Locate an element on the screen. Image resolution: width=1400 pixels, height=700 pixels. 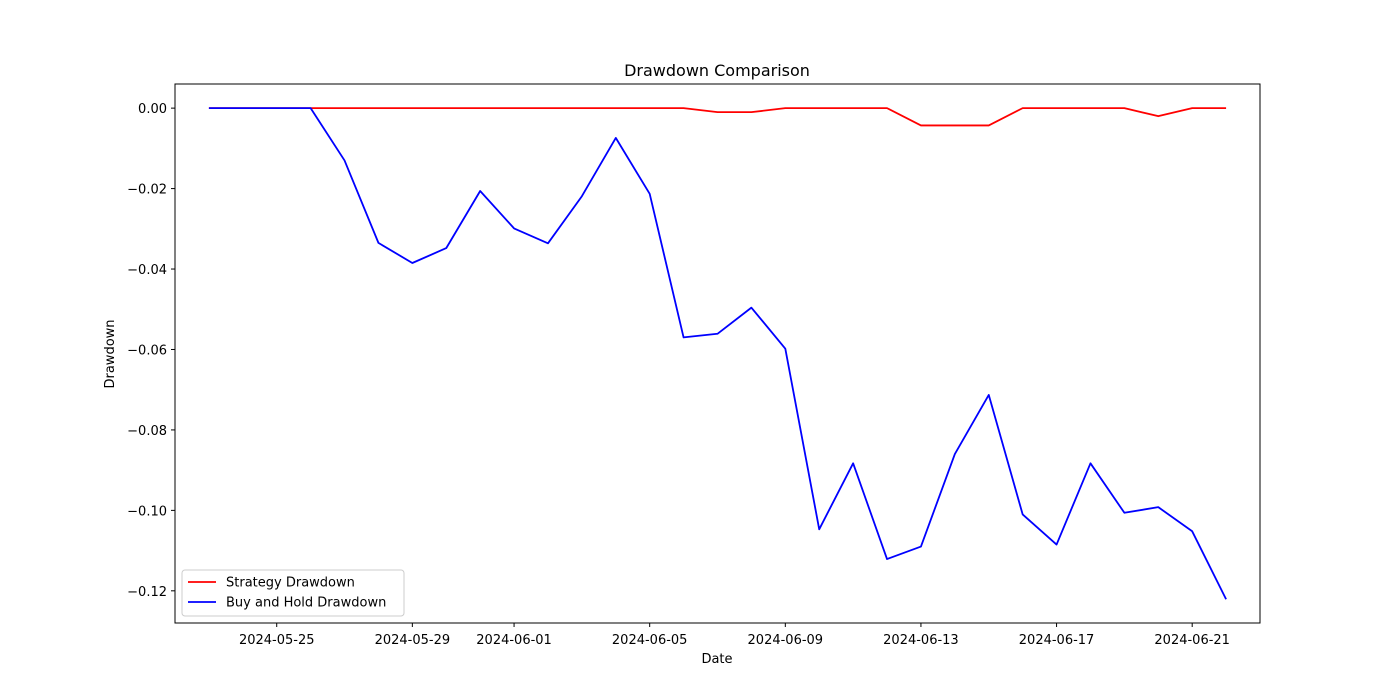
legend-label: Buy and Hold Drawdown is located at coordinates (306, 603).